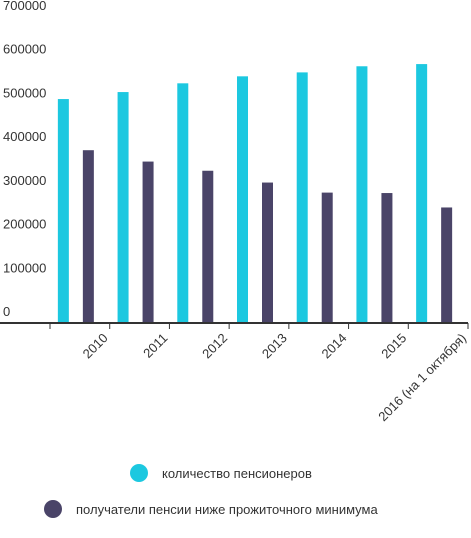 This screenshot has width=471, height=538. I want to click on y-tick-label: 100000, so click(24, 267).